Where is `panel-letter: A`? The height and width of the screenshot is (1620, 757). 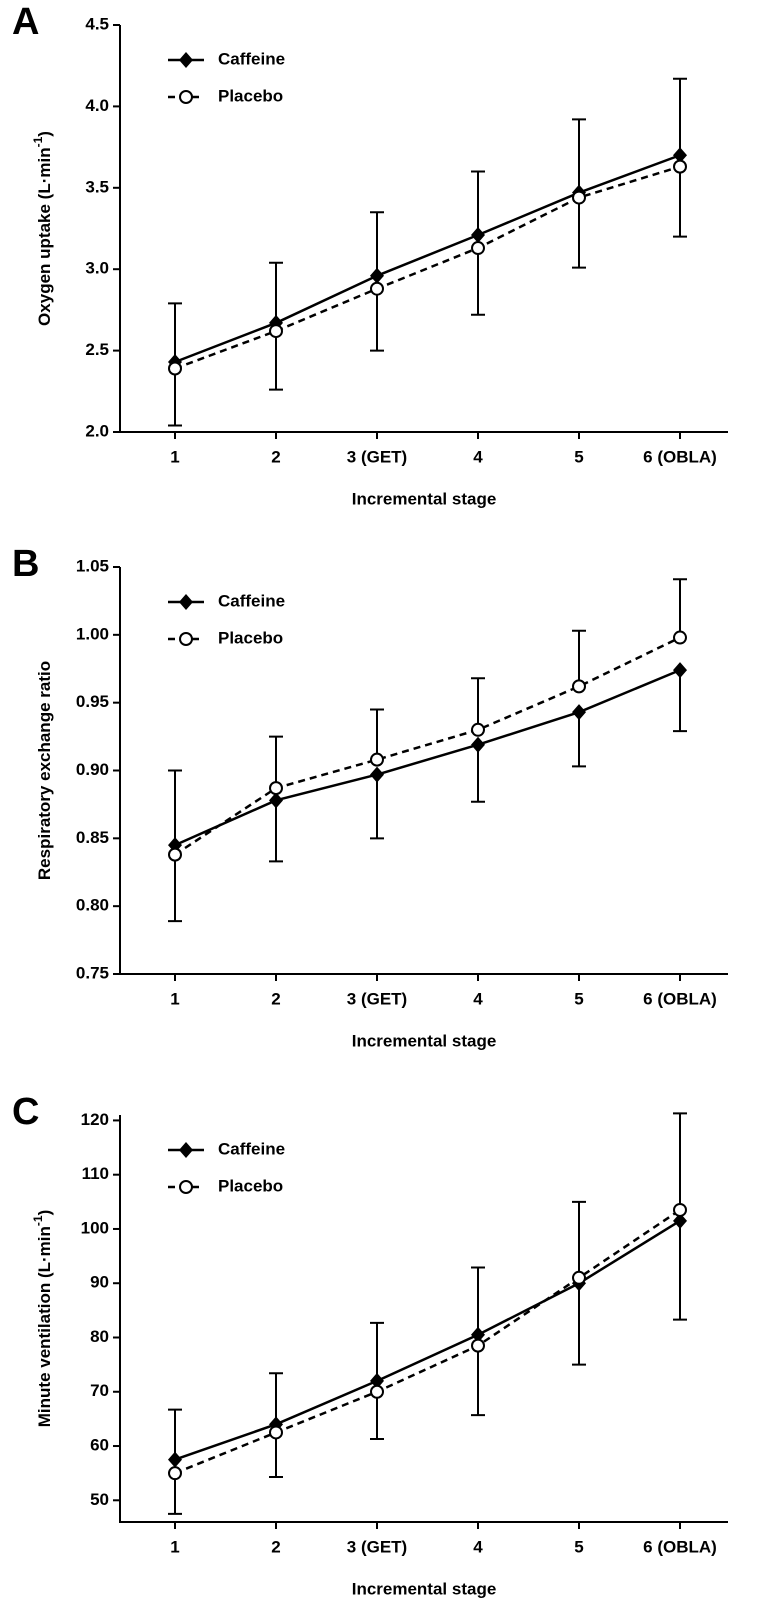
panel-letter: A is located at coordinates (25, 22).